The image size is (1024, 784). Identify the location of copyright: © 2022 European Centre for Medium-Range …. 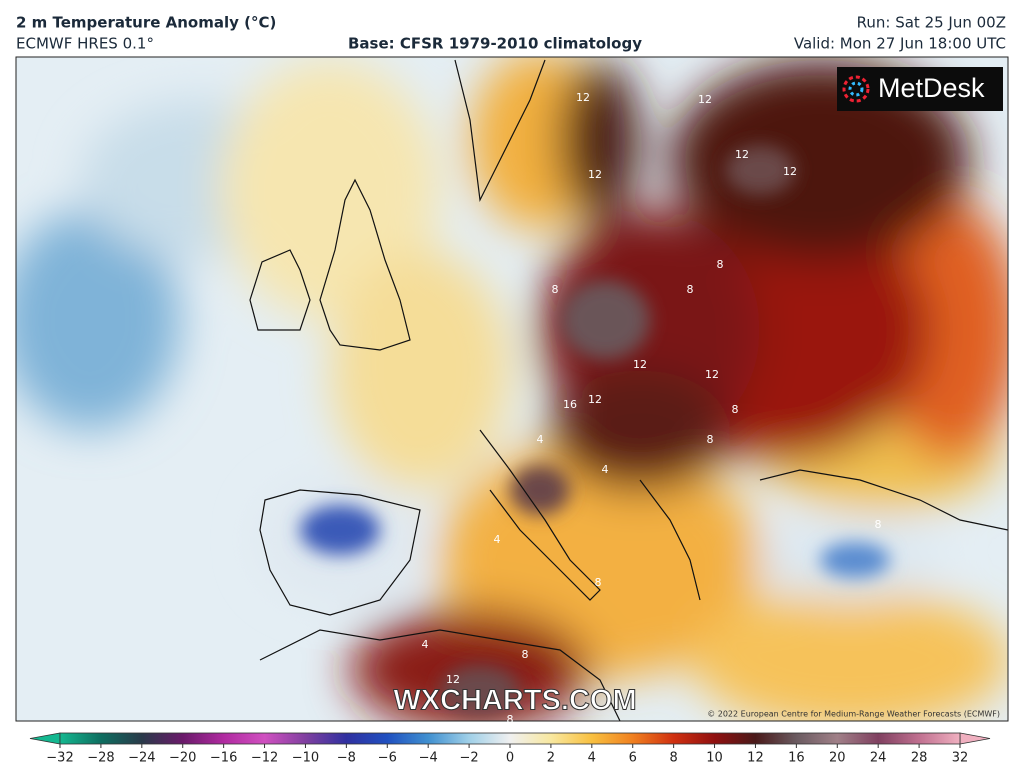
(853, 714).